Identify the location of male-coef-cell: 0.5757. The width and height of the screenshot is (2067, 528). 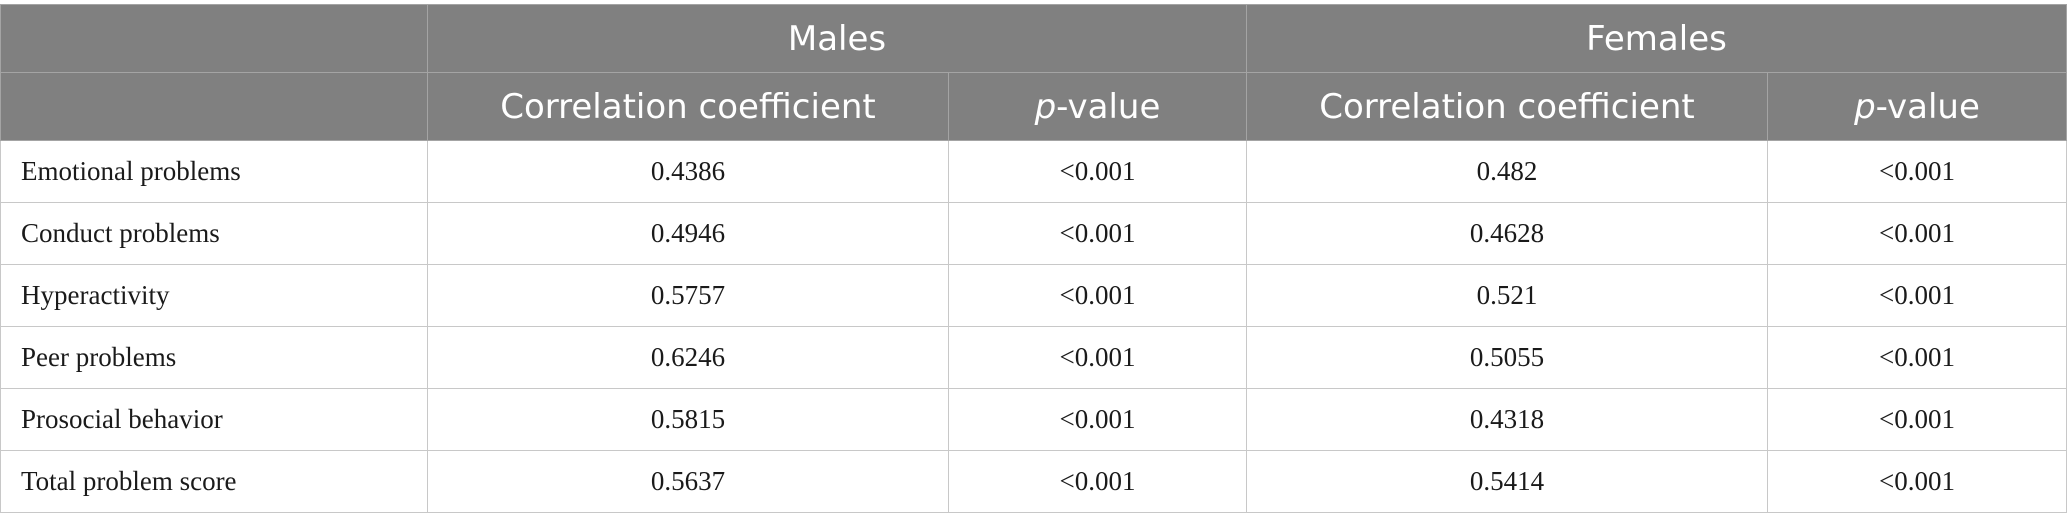
(688, 295).